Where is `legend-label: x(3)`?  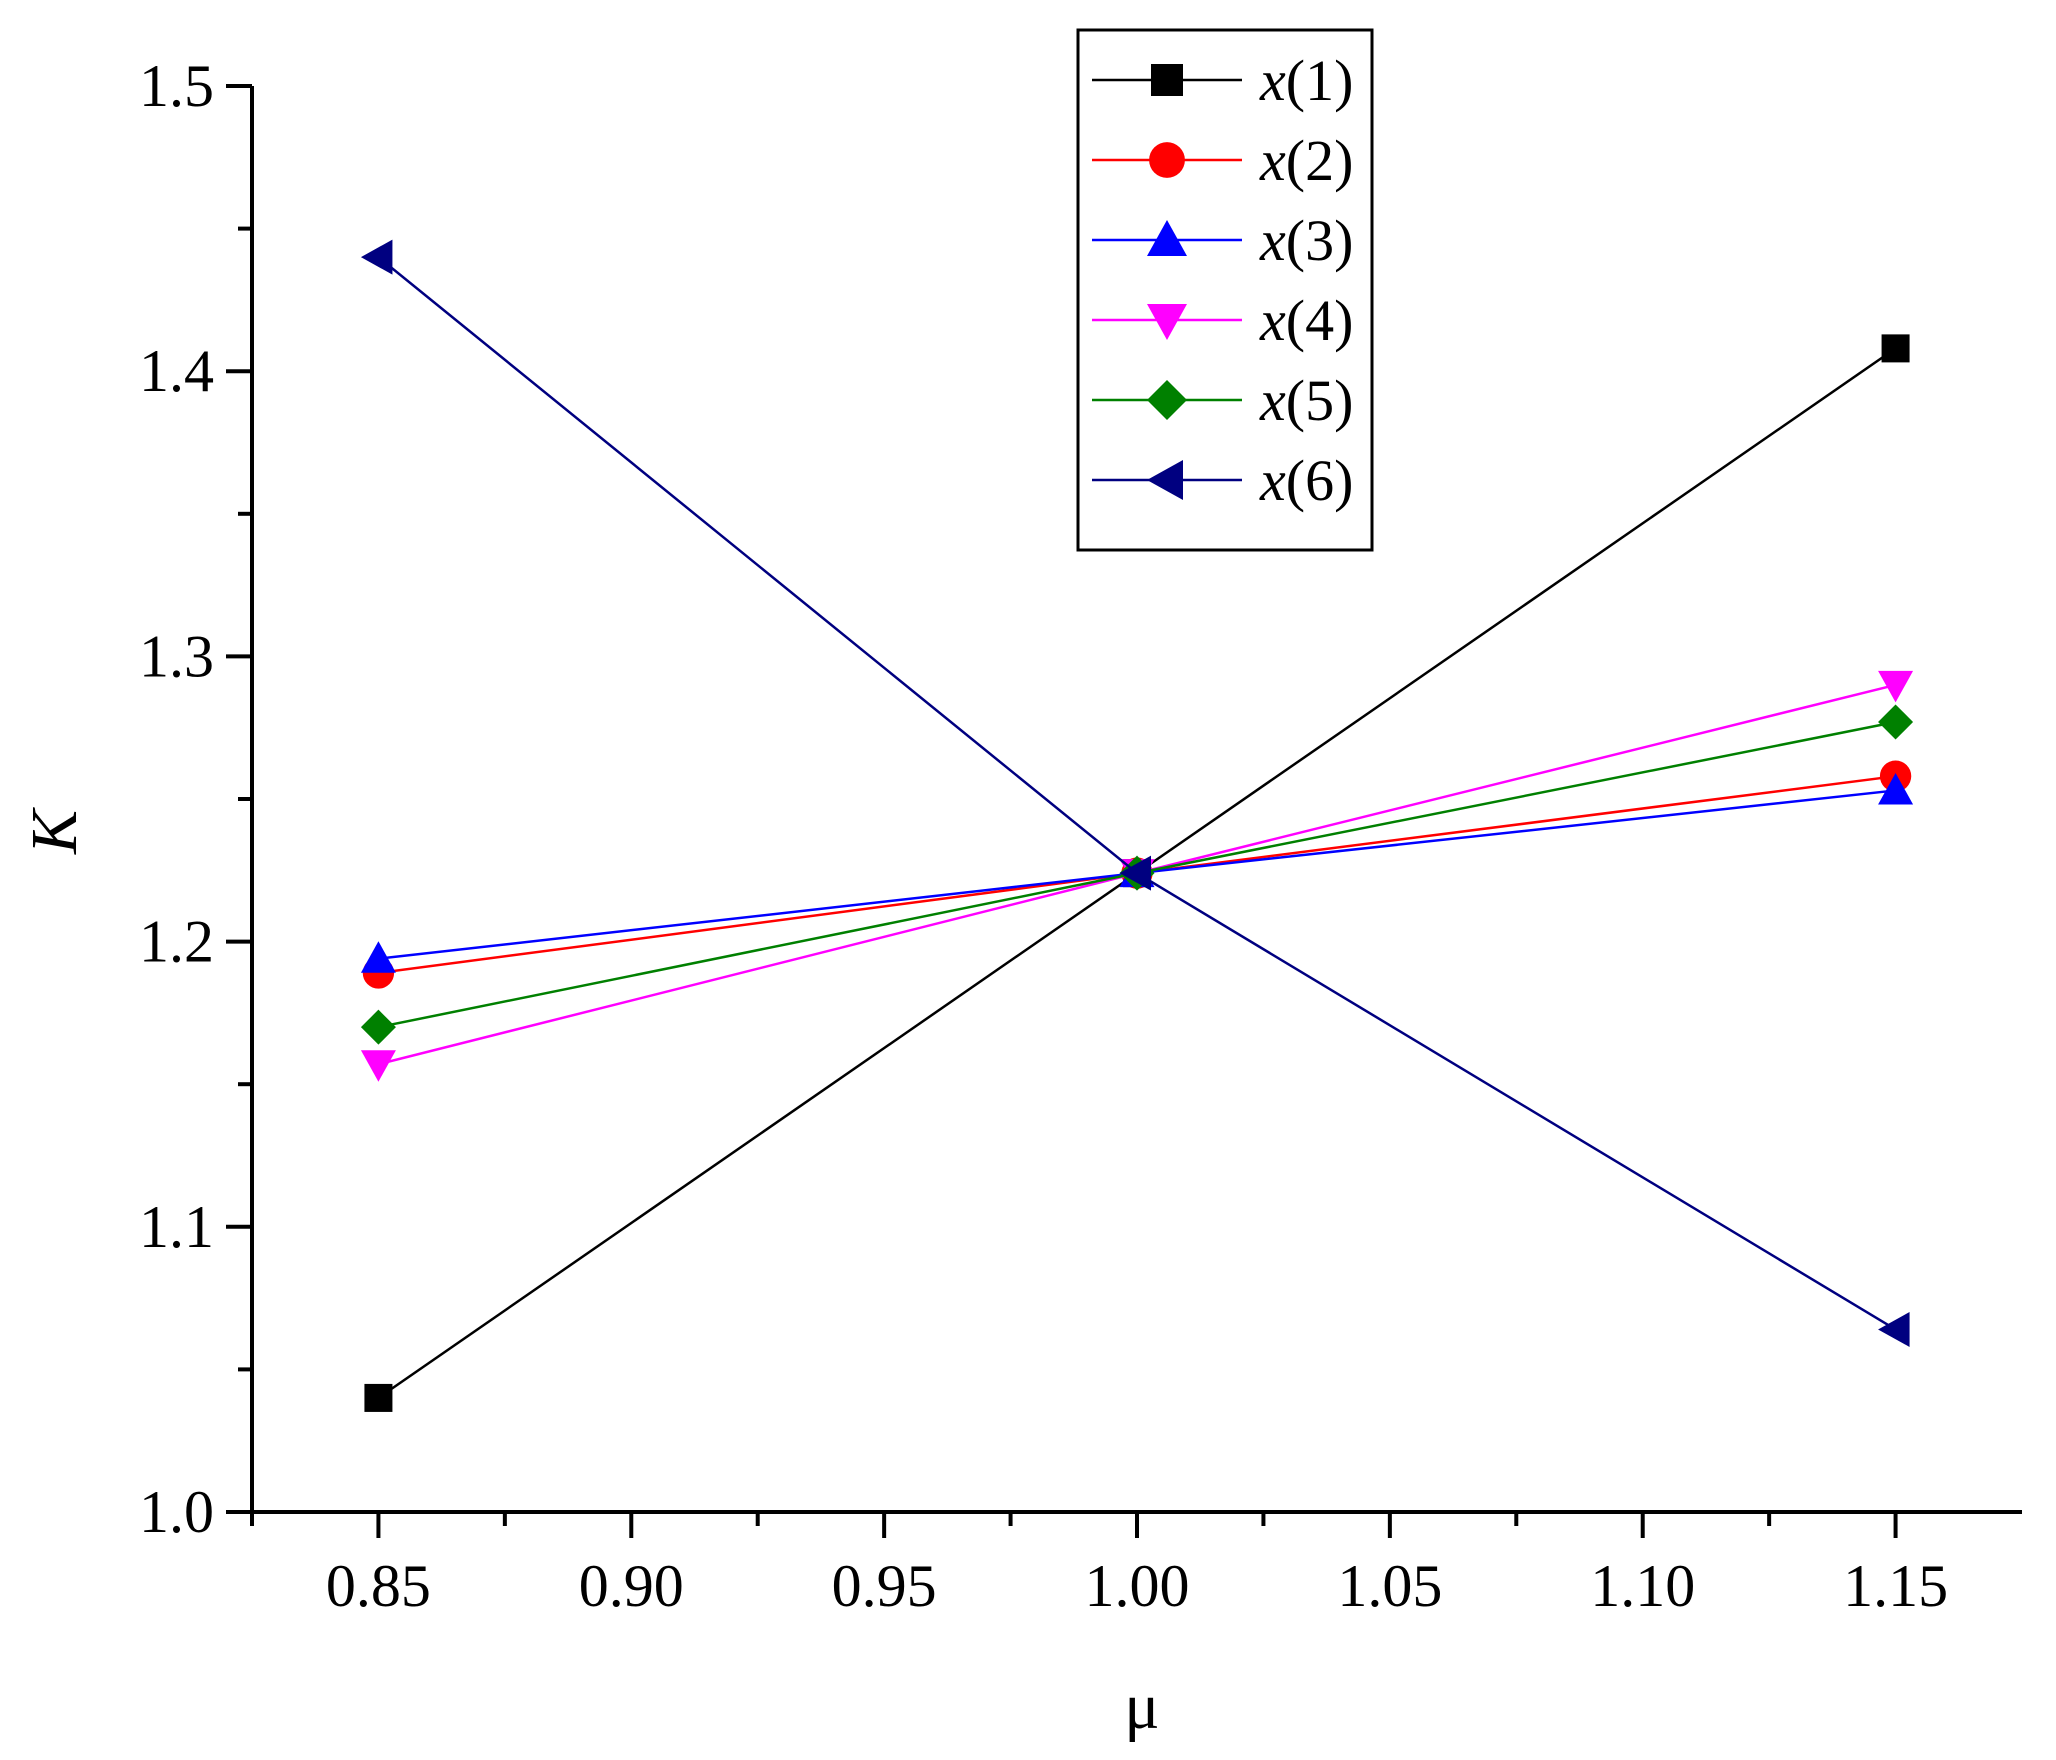
legend-label: x(3) is located at coordinates (1306, 240).